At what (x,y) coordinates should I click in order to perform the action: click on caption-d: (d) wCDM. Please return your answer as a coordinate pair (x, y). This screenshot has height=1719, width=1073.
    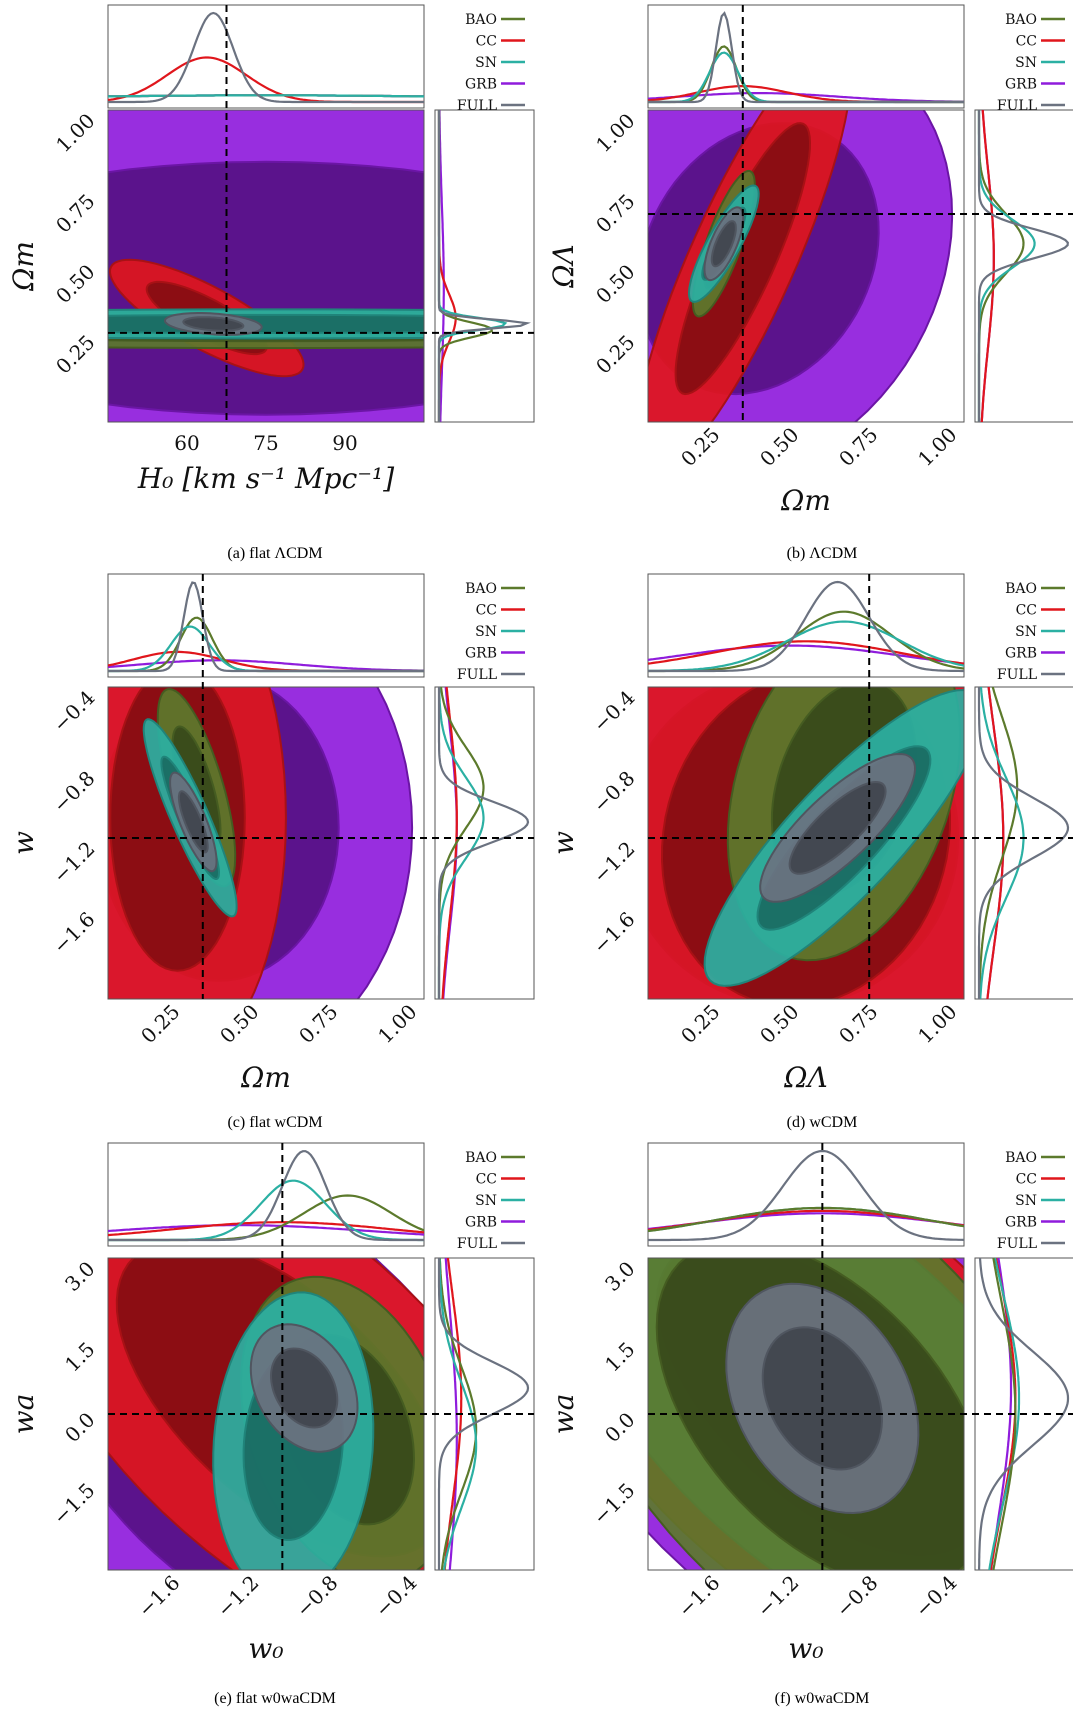
    Looking at the image, I should click on (822, 1123).